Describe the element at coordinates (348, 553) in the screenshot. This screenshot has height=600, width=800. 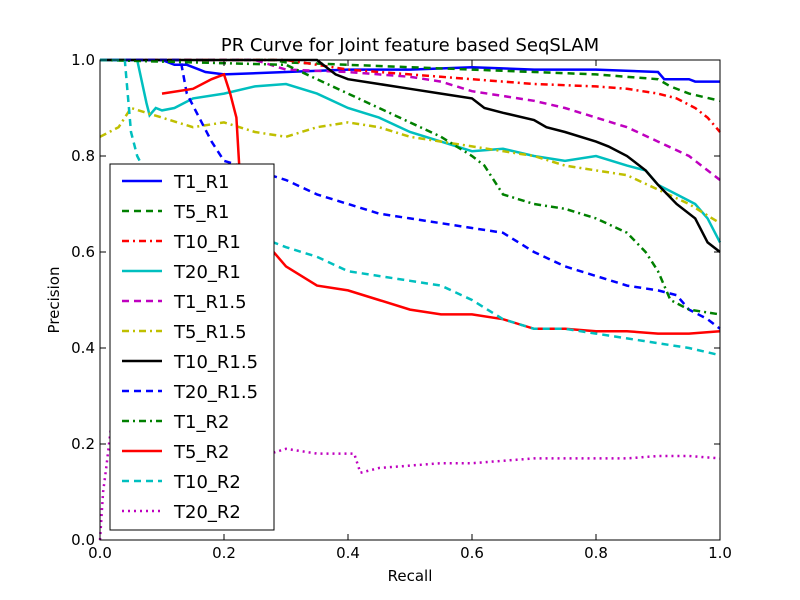
I see `x-tick-label: 0.4` at that location.